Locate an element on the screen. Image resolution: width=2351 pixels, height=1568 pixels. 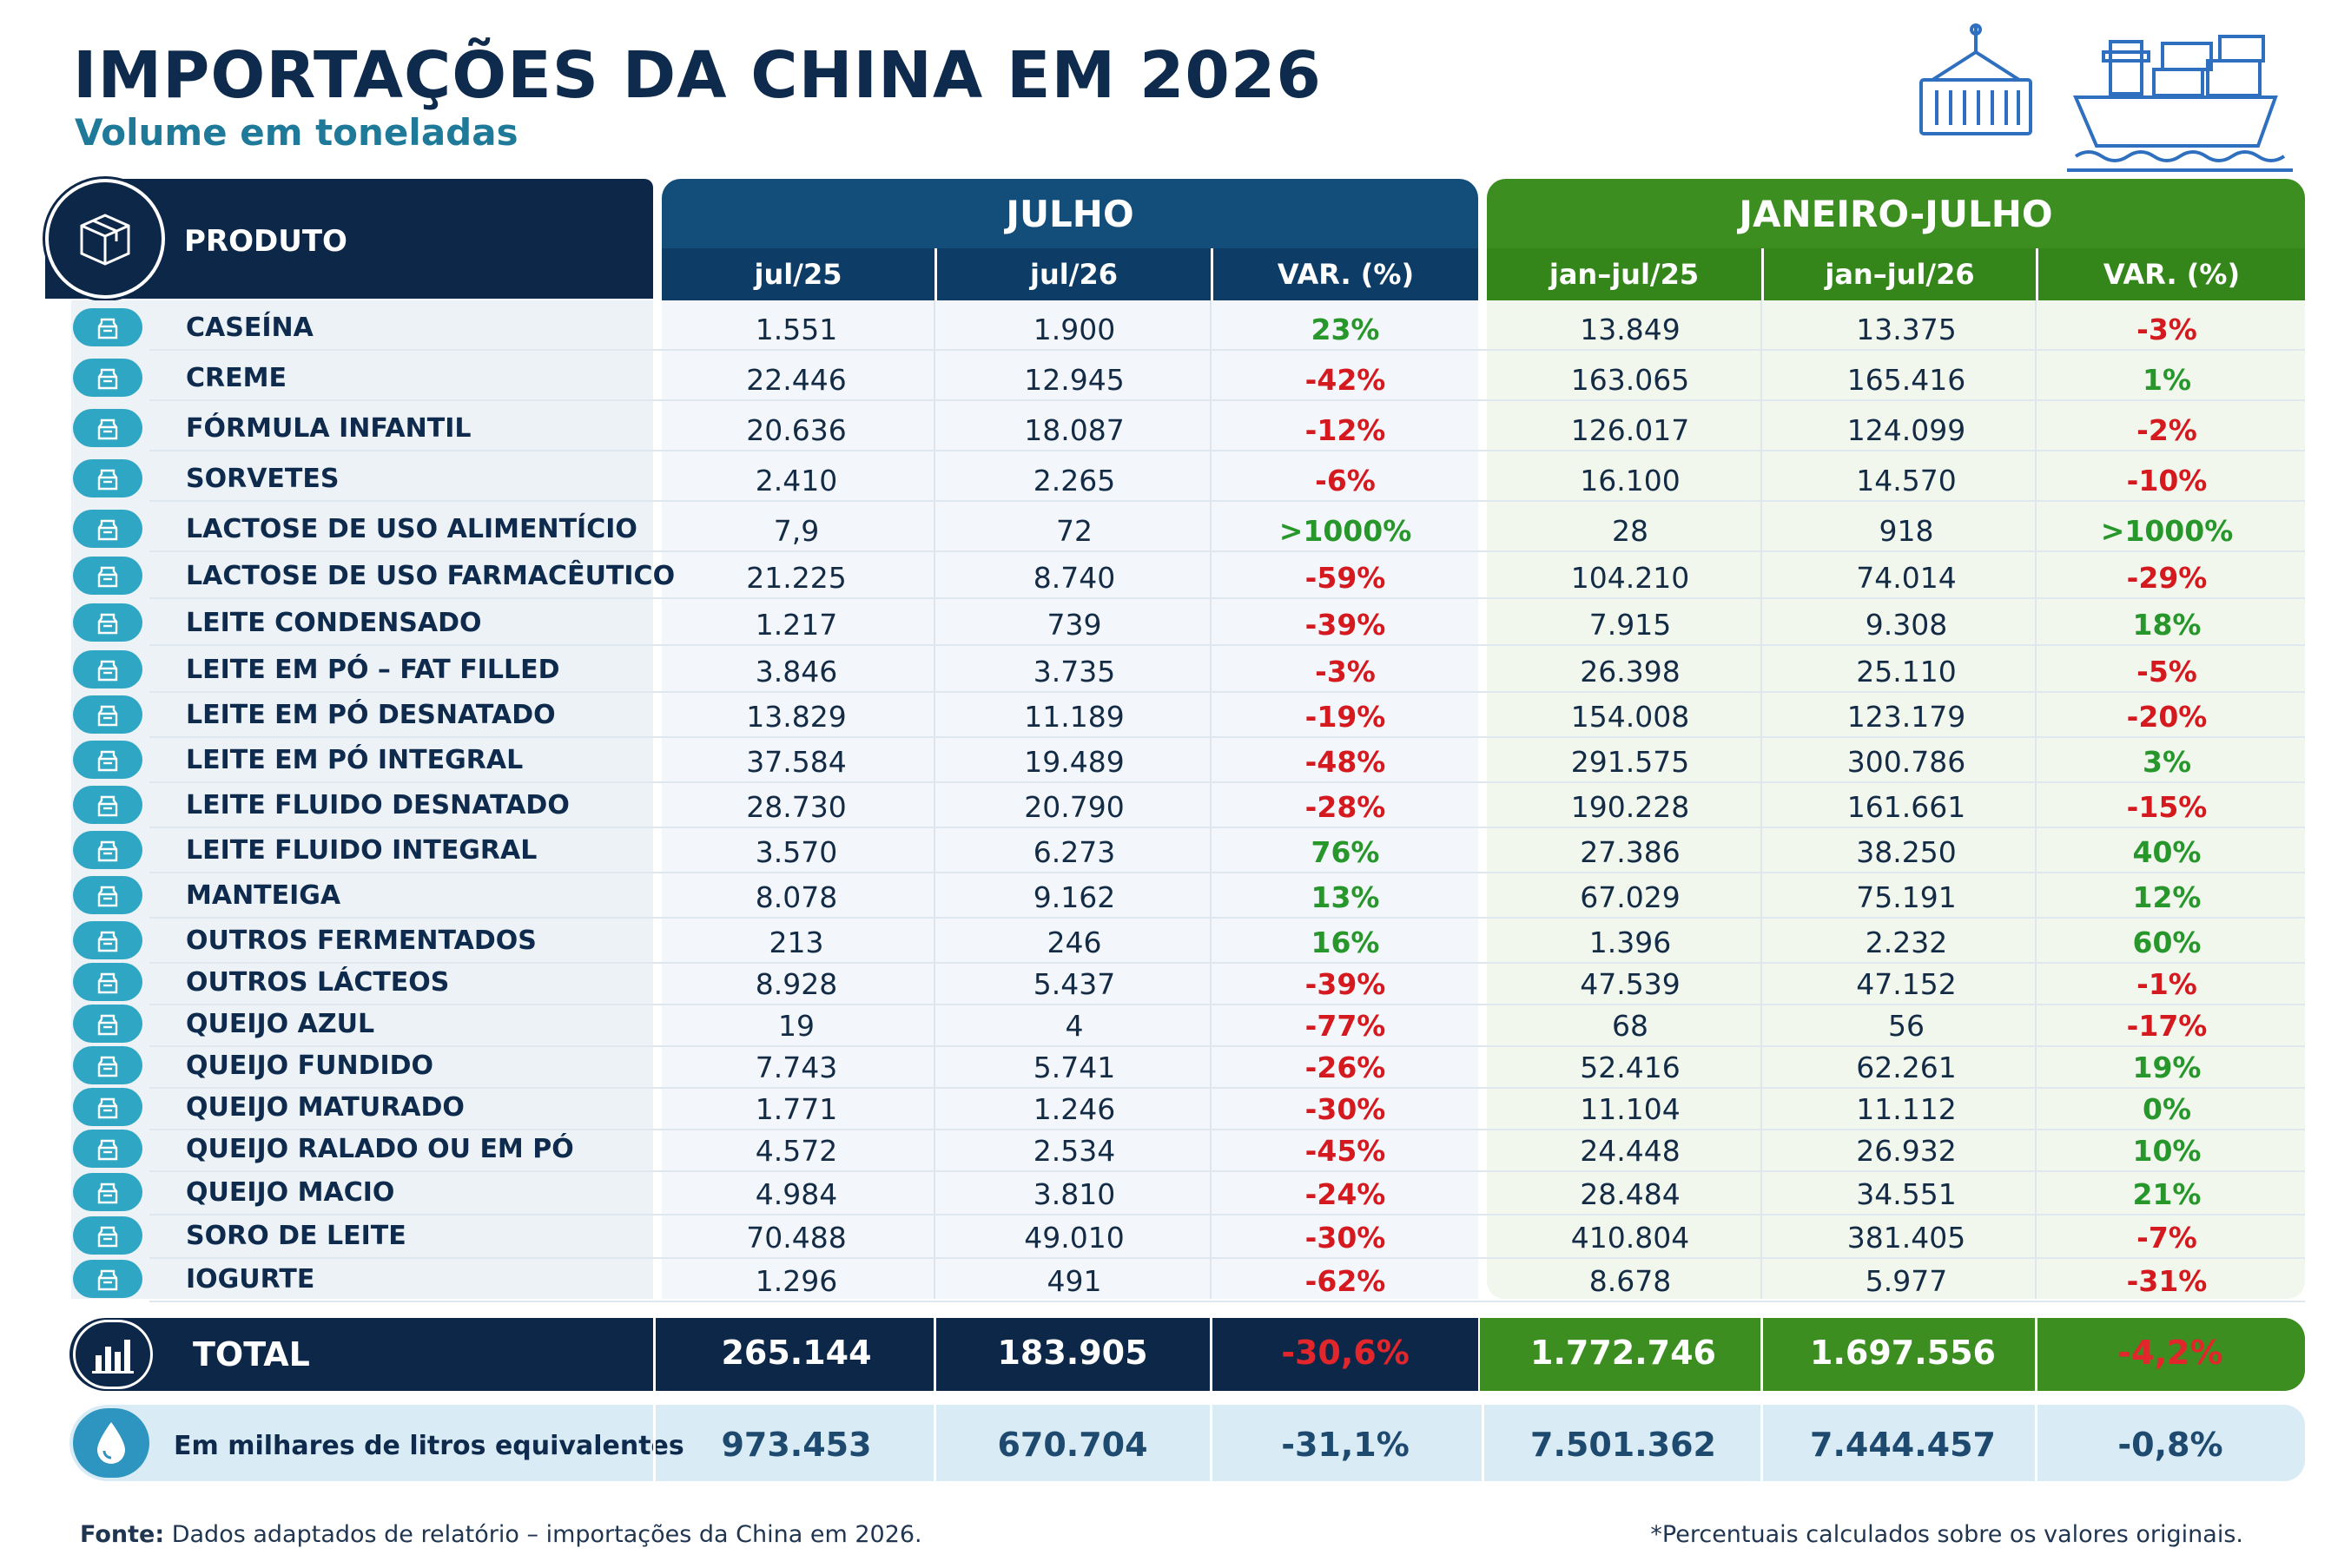
cell-janjul25: 7.915 is located at coordinates (1630, 625).